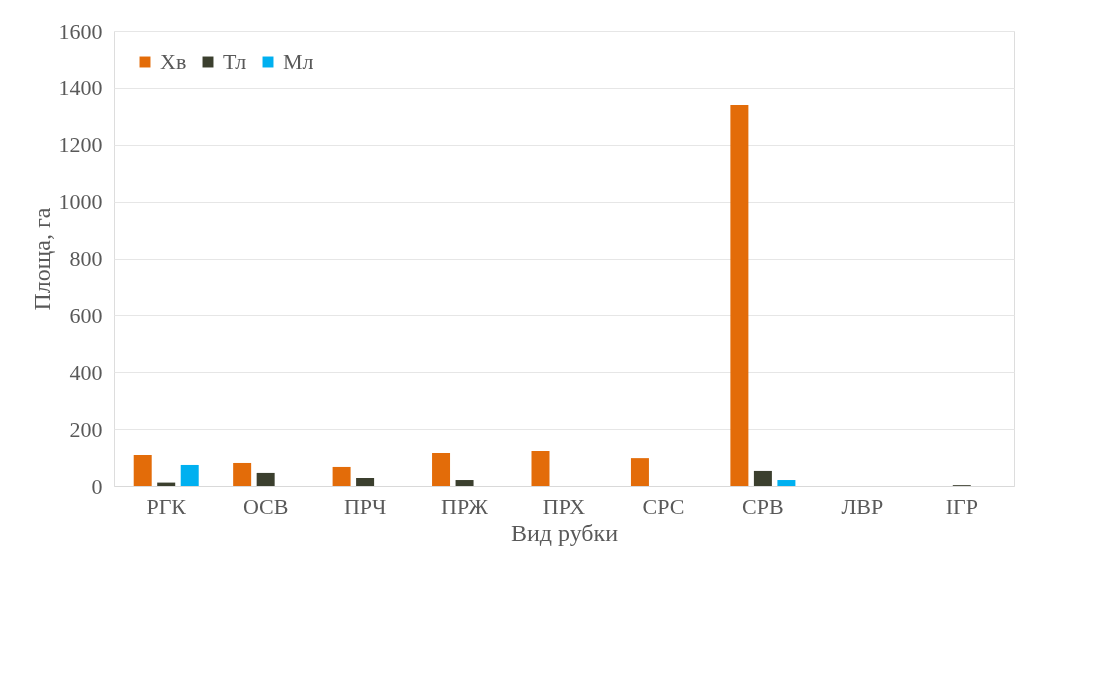 Image resolution: width=1106 pixels, height=691 pixels. I want to click on x-tick-label: ОСВ, so click(265, 506).